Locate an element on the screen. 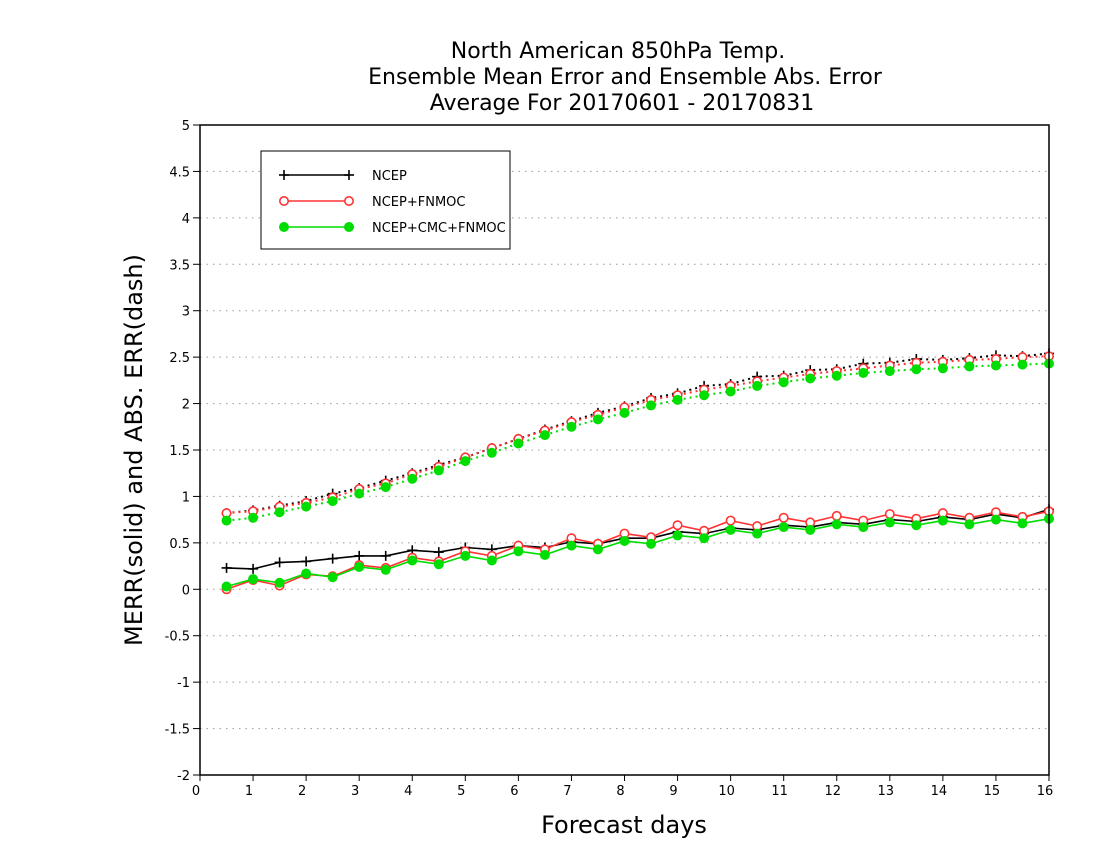 This screenshot has height=850, width=1100. legend-box is located at coordinates (385, 200).